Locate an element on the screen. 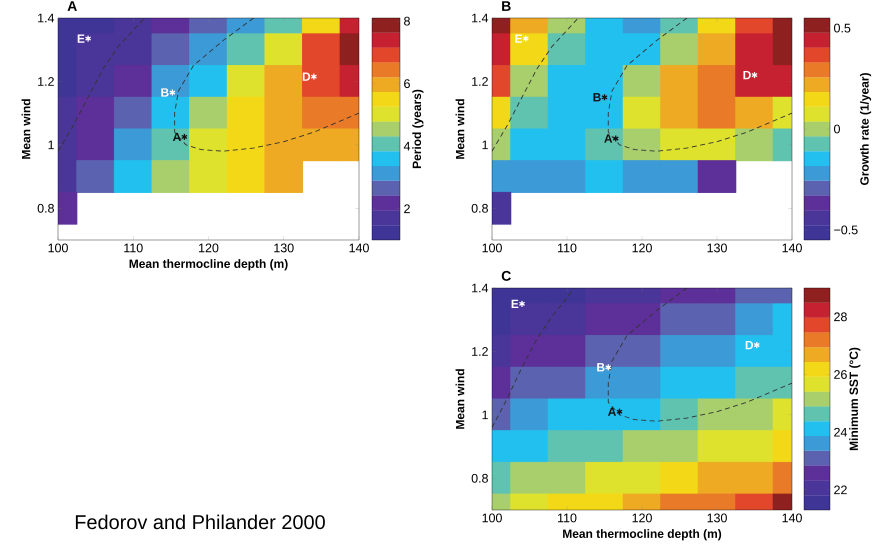  chart-title: C is located at coordinates (506, 275).